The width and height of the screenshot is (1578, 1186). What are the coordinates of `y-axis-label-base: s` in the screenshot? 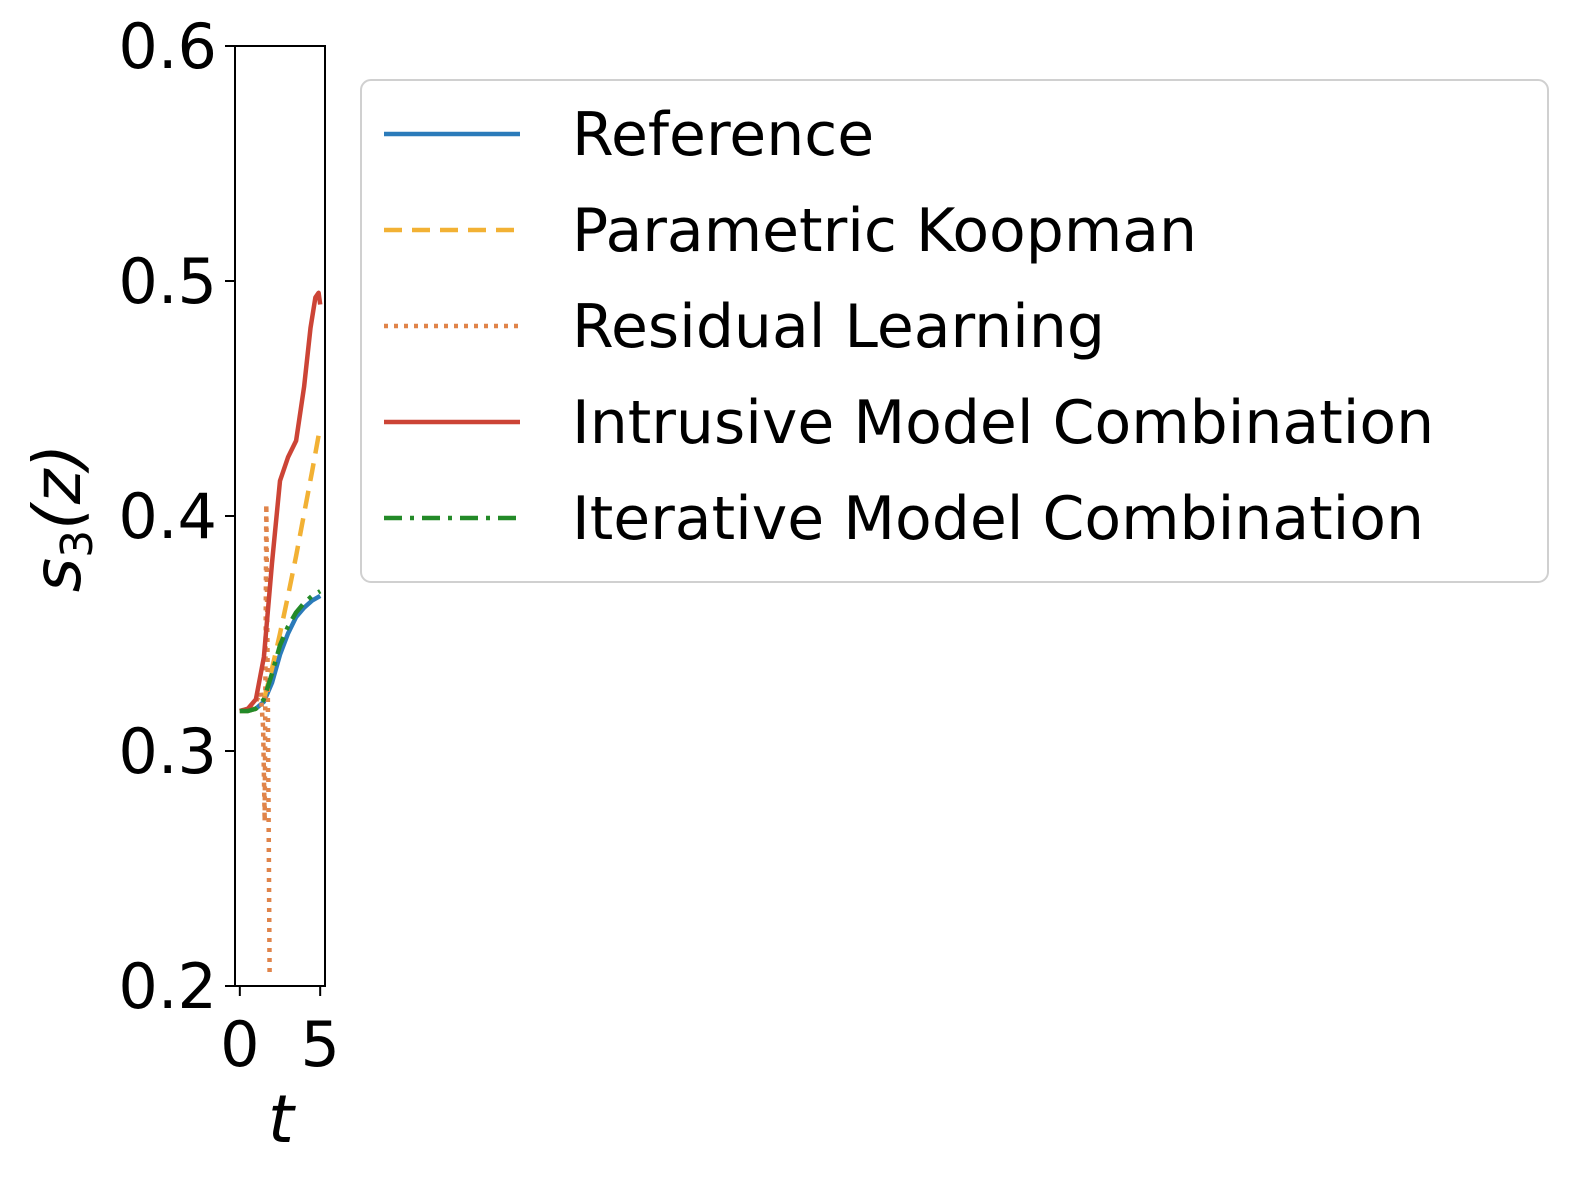 It's located at (57, 575).